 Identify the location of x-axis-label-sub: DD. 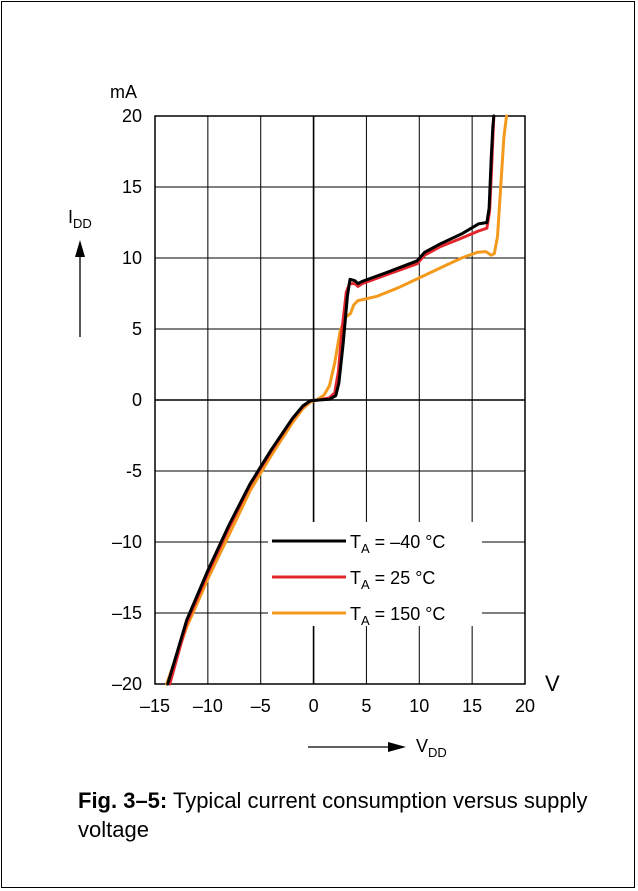
(437, 752).